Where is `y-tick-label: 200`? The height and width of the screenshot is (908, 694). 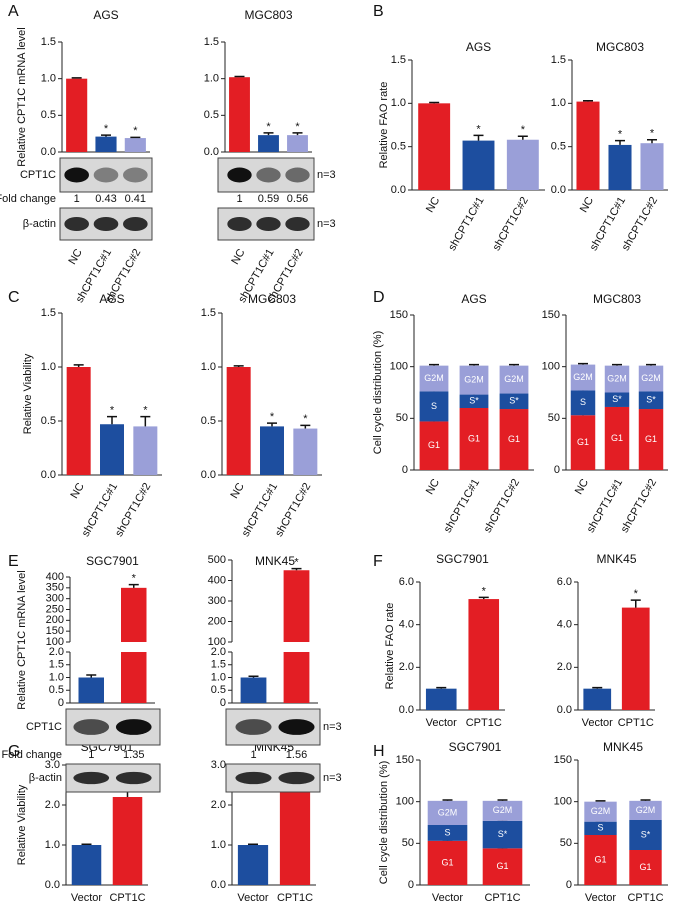
y-tick-label: 200 is located at coordinates (217, 621).